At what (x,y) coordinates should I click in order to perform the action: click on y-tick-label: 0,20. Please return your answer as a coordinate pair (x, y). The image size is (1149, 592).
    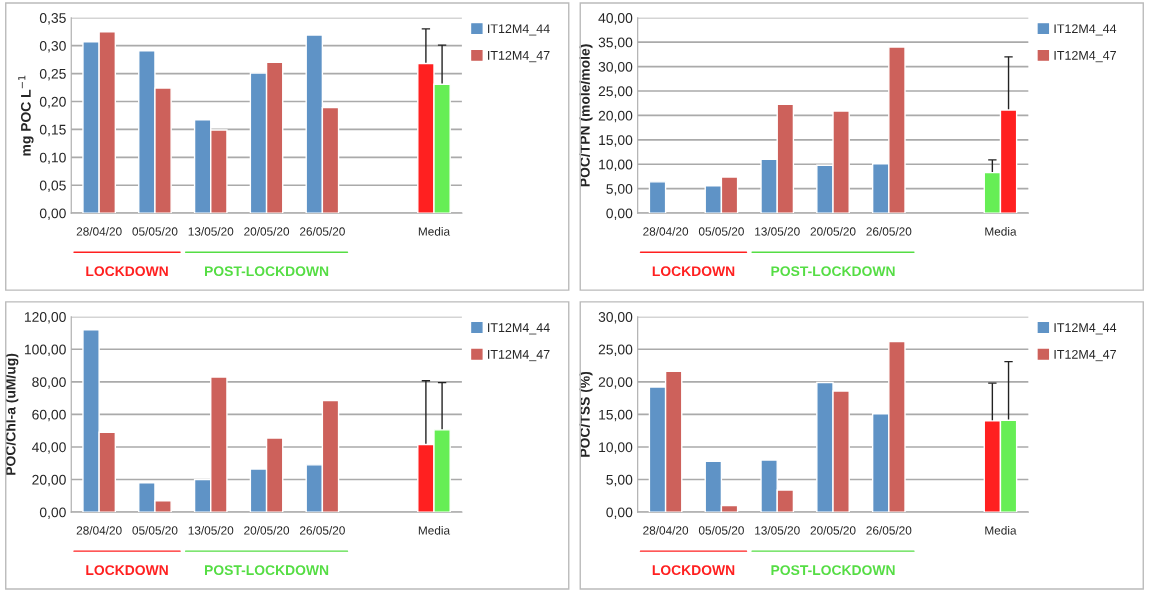
    Looking at the image, I should click on (52, 102).